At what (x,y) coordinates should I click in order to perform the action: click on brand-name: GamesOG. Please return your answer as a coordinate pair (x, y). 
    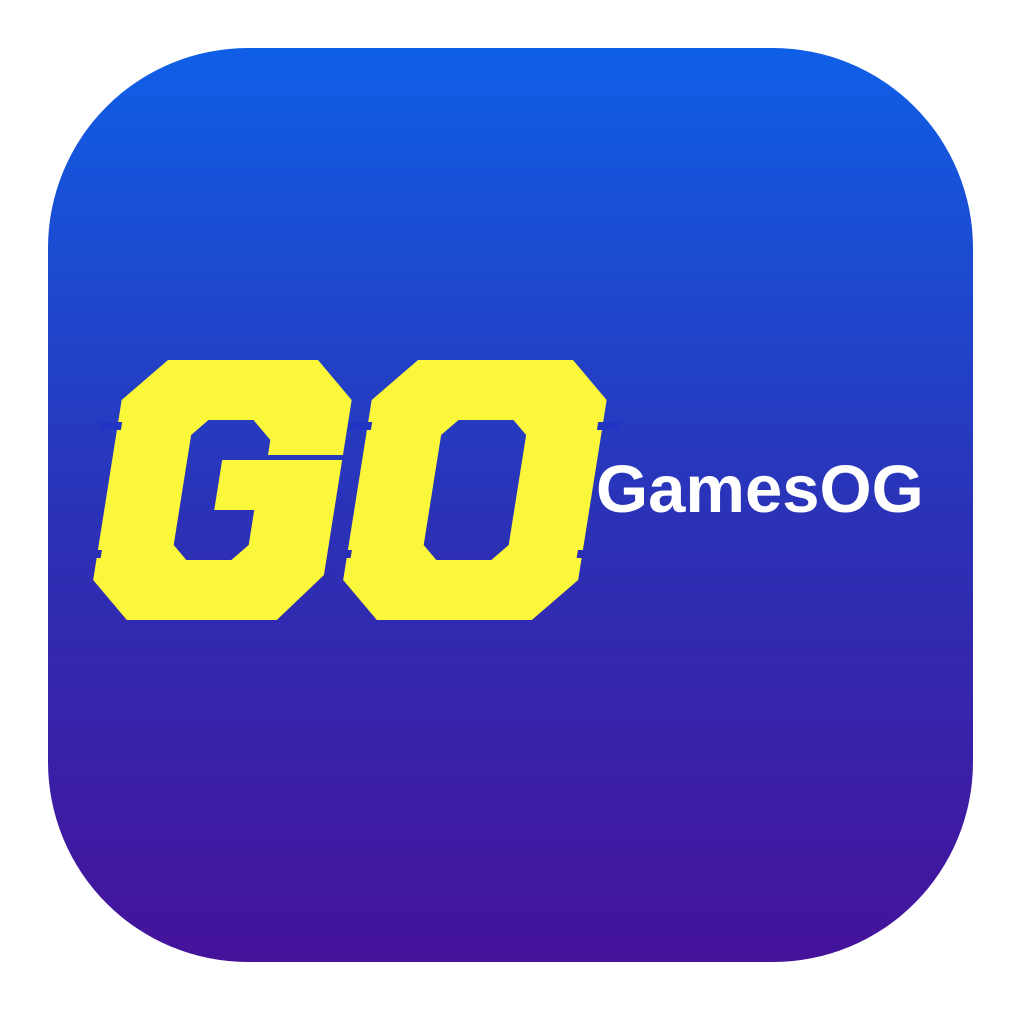
    Looking at the image, I should click on (760, 489).